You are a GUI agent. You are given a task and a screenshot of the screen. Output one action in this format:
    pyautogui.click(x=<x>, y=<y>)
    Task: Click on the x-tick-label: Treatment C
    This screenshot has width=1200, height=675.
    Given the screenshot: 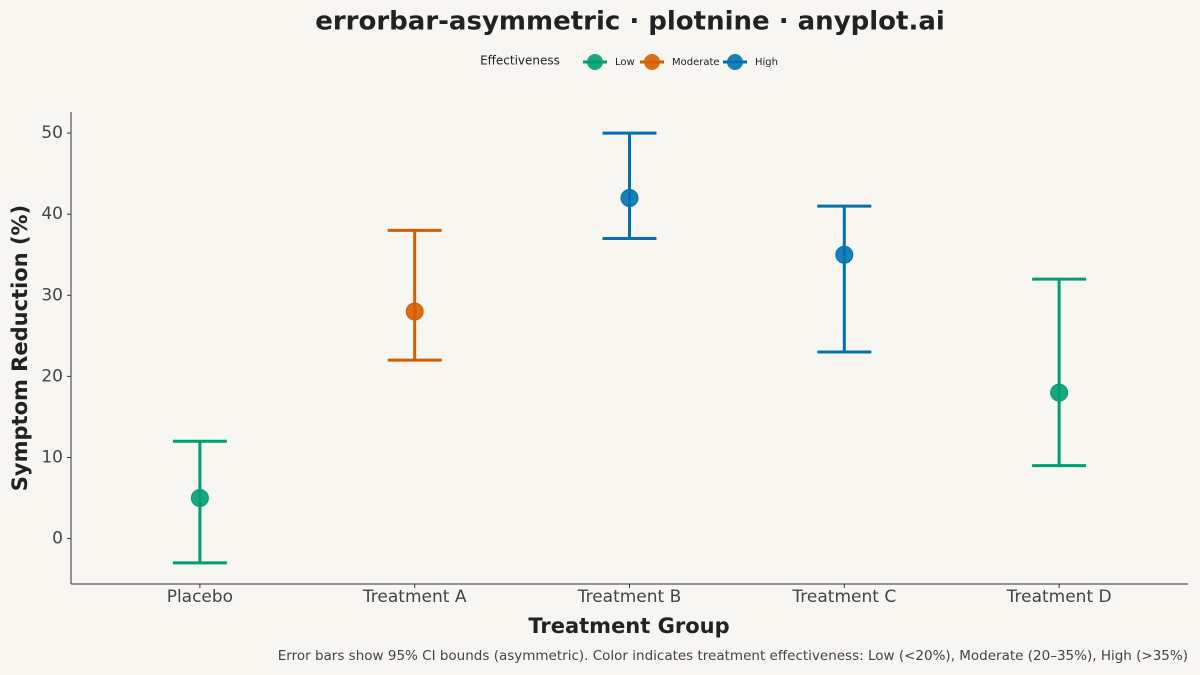 What is the action you would take?
    pyautogui.click(x=843, y=597)
    